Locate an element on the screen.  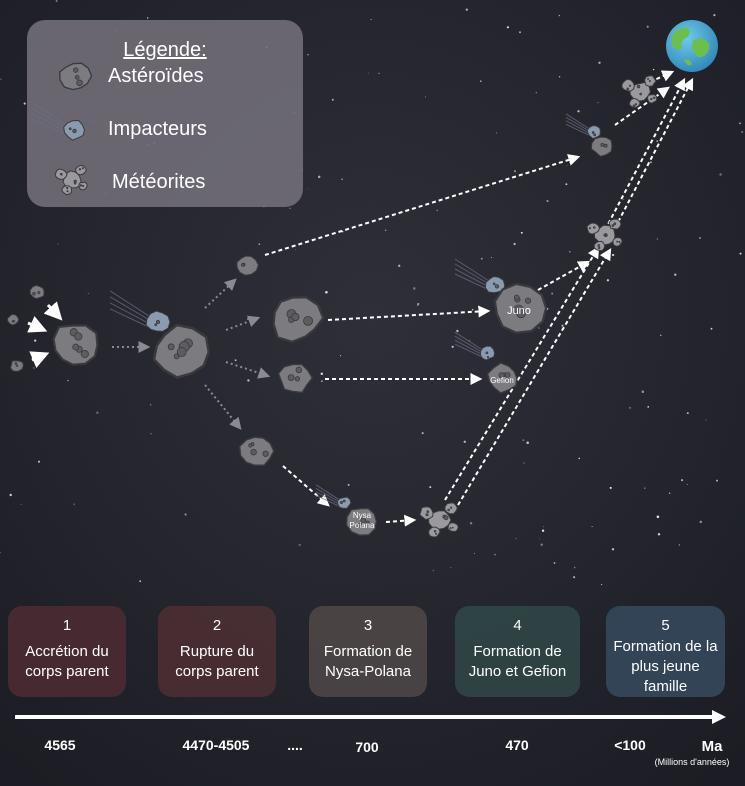
stage-text: Juno et Gefion is located at coordinates (518, 671).